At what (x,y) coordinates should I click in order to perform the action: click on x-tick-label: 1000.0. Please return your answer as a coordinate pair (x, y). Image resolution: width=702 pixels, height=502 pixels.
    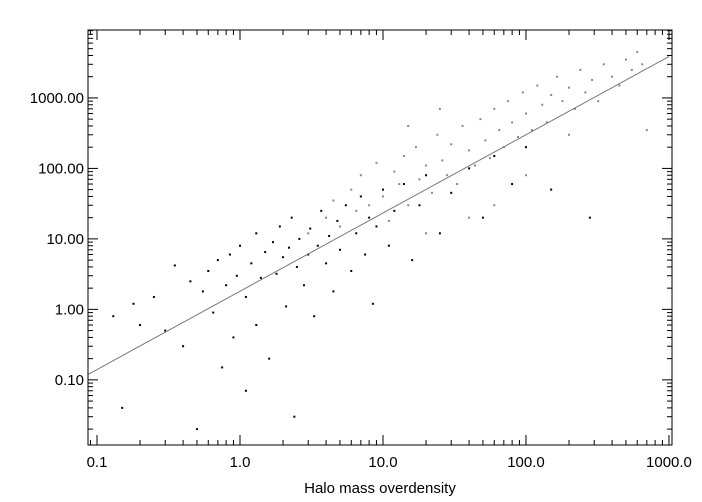
    Looking at the image, I should click on (669, 462).